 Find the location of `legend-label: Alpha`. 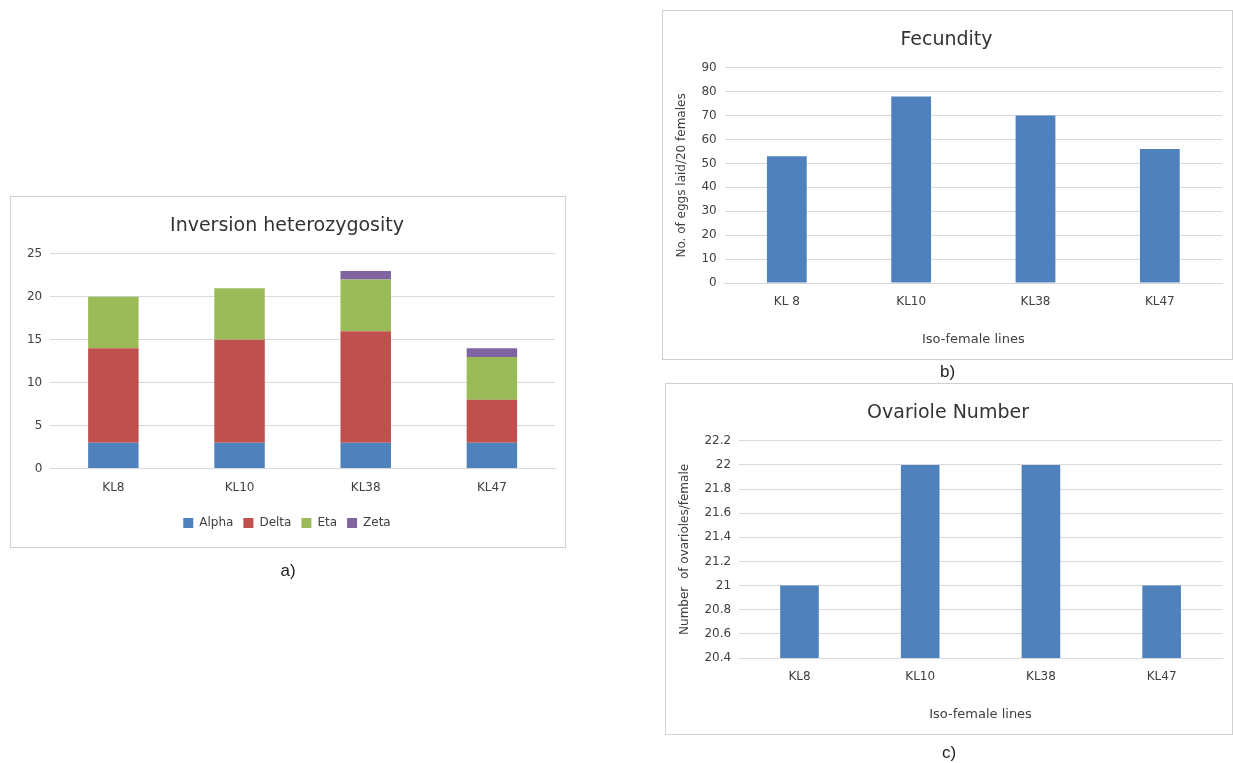

legend-label: Alpha is located at coordinates (216, 522).